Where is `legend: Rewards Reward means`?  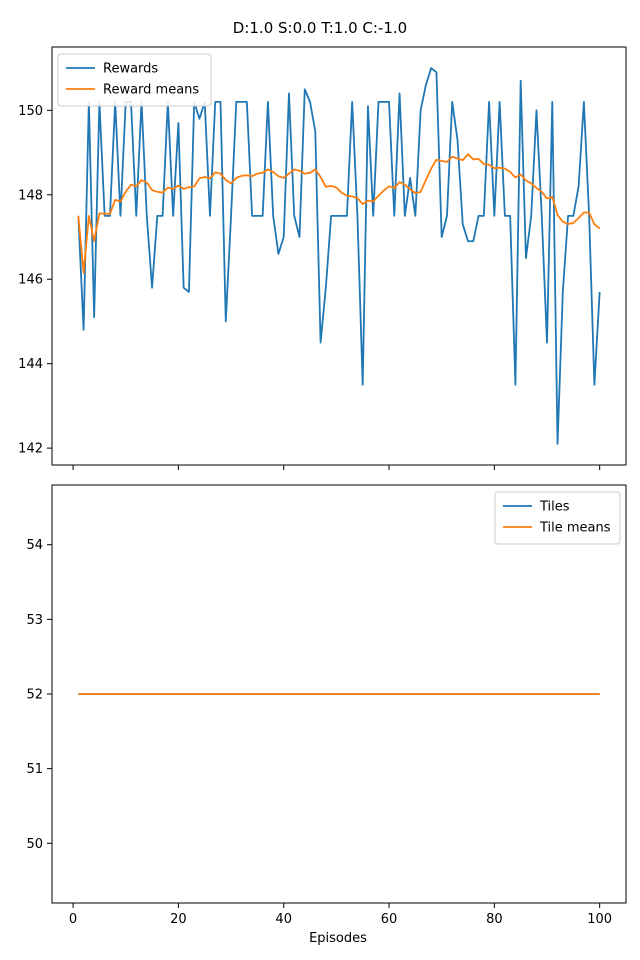
legend: Rewards Reward means is located at coordinates (134, 80).